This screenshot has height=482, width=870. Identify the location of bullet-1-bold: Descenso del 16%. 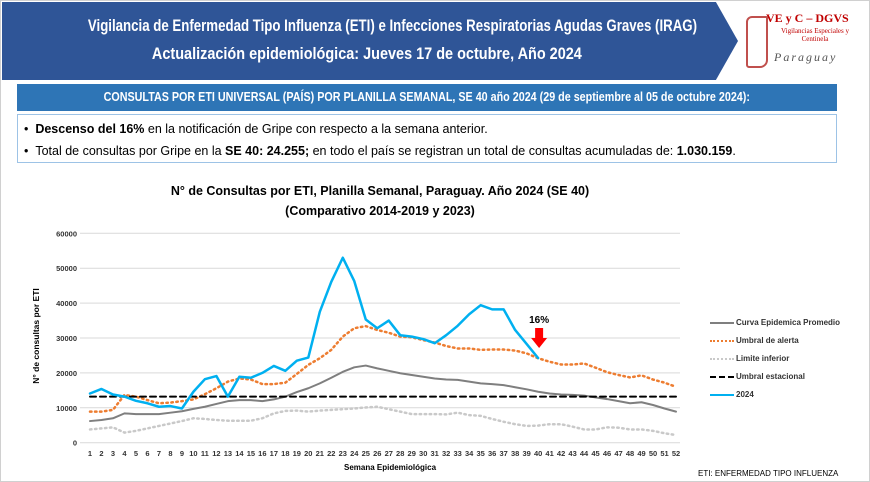
(90, 129).